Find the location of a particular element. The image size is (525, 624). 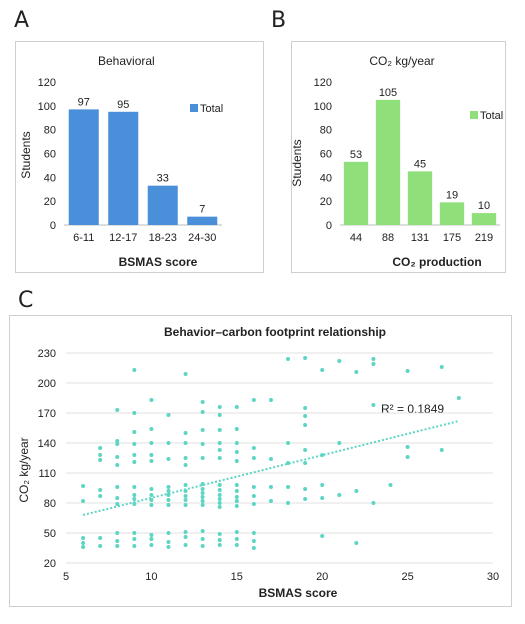

chart-c-trendline is located at coordinates (271, 468).